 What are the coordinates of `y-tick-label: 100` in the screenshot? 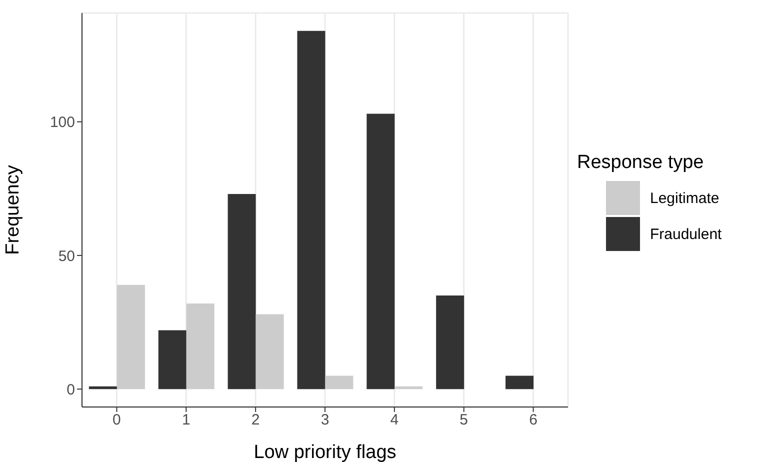 It's located at (62, 123).